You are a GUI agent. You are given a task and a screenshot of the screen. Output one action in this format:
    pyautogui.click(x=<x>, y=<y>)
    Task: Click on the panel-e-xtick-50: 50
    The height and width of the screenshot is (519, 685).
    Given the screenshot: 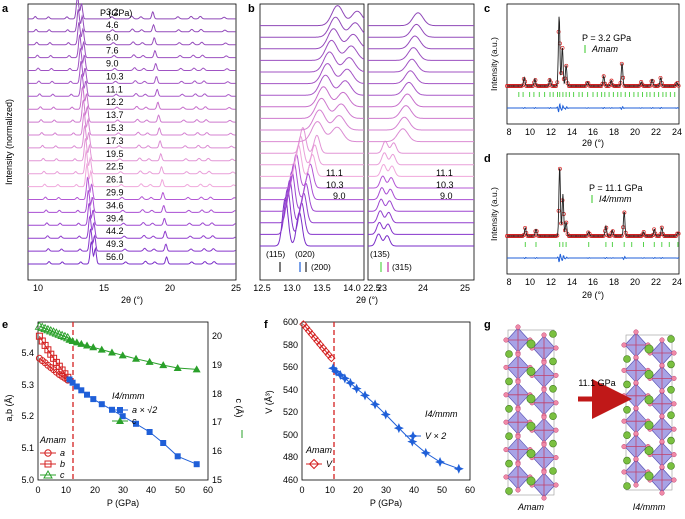 What is the action you would take?
    pyautogui.click(x=180, y=490)
    